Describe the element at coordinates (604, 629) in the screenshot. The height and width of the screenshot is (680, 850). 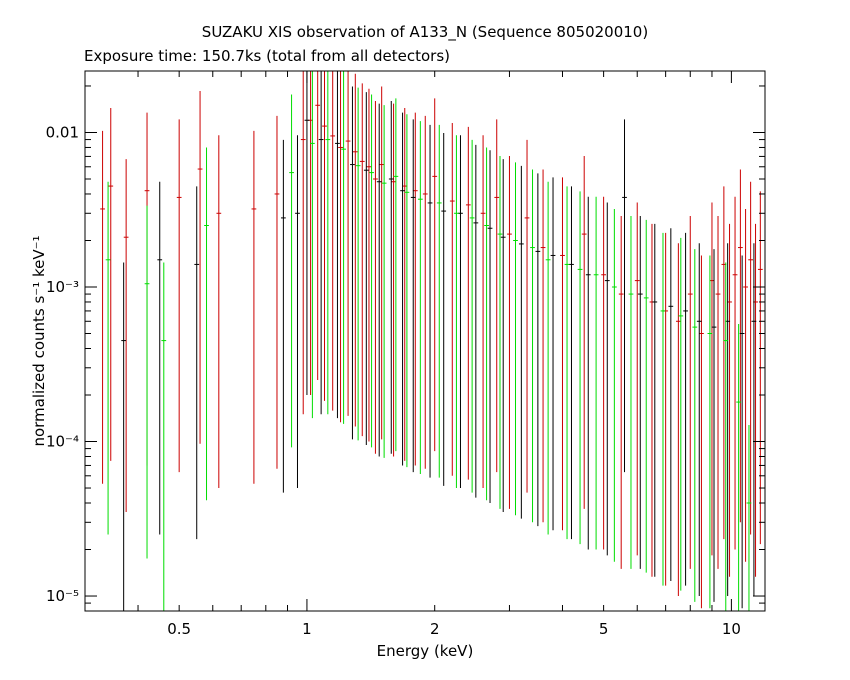
I see `x-tick-label: 5` at that location.